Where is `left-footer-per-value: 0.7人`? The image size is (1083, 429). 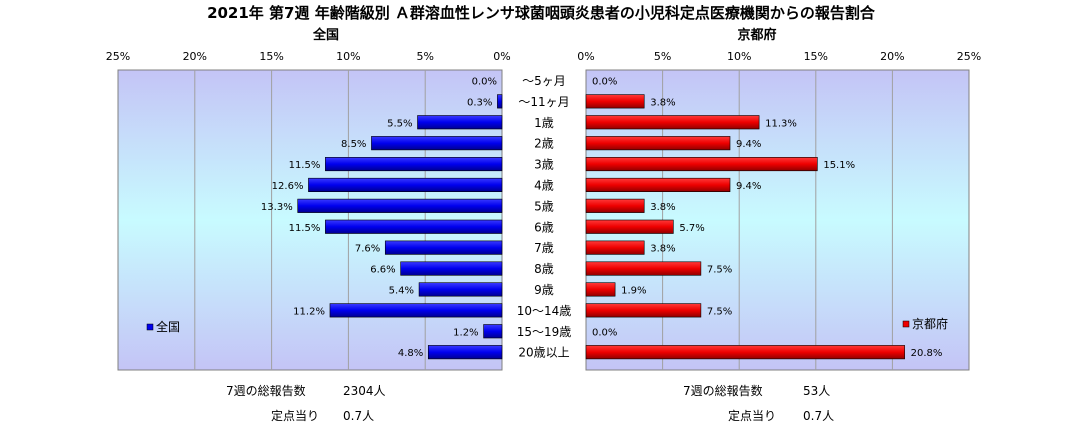
left-footer-per-value: 0.7人 is located at coordinates (358, 416).